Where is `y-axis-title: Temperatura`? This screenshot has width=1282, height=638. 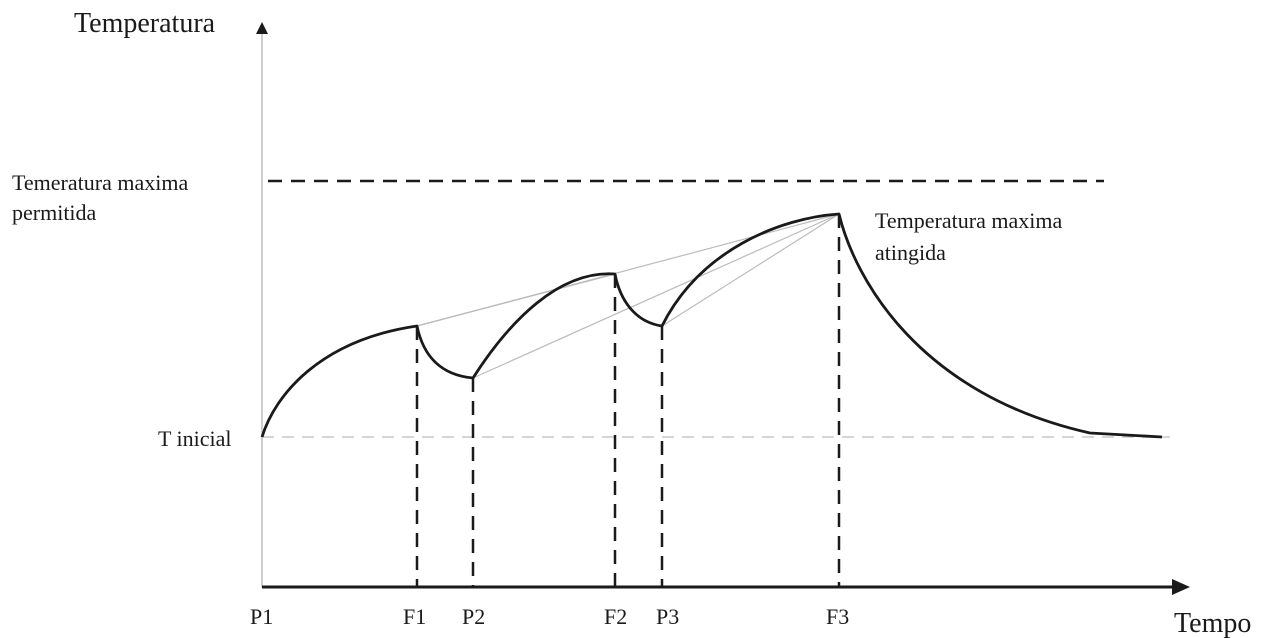 y-axis-title: Temperatura is located at coordinates (145, 23).